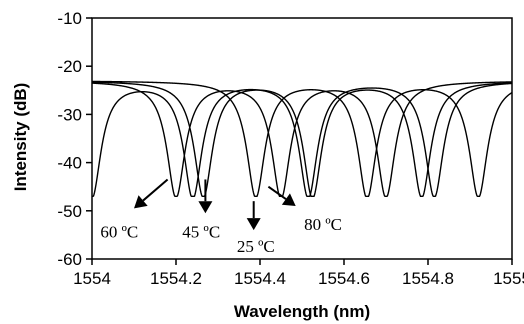 The width and height of the screenshot is (524, 324). What do you see at coordinates (69, 211) in the screenshot?
I see `y-tick-label: -50` at bounding box center [69, 211].